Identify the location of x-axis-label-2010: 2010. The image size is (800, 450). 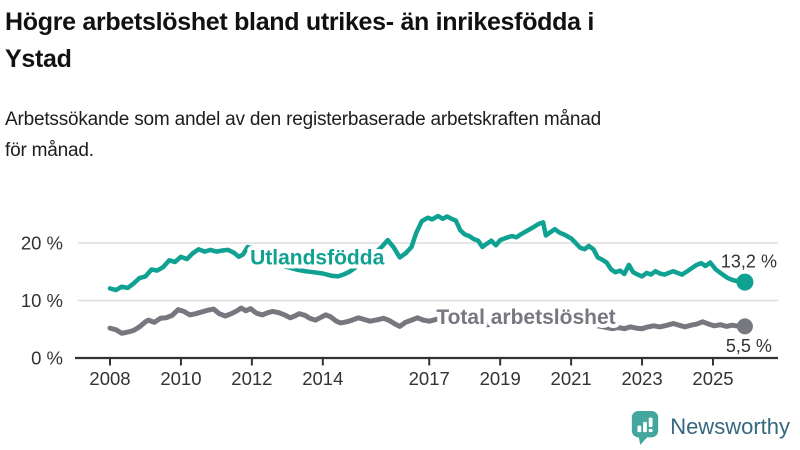
(180, 378).